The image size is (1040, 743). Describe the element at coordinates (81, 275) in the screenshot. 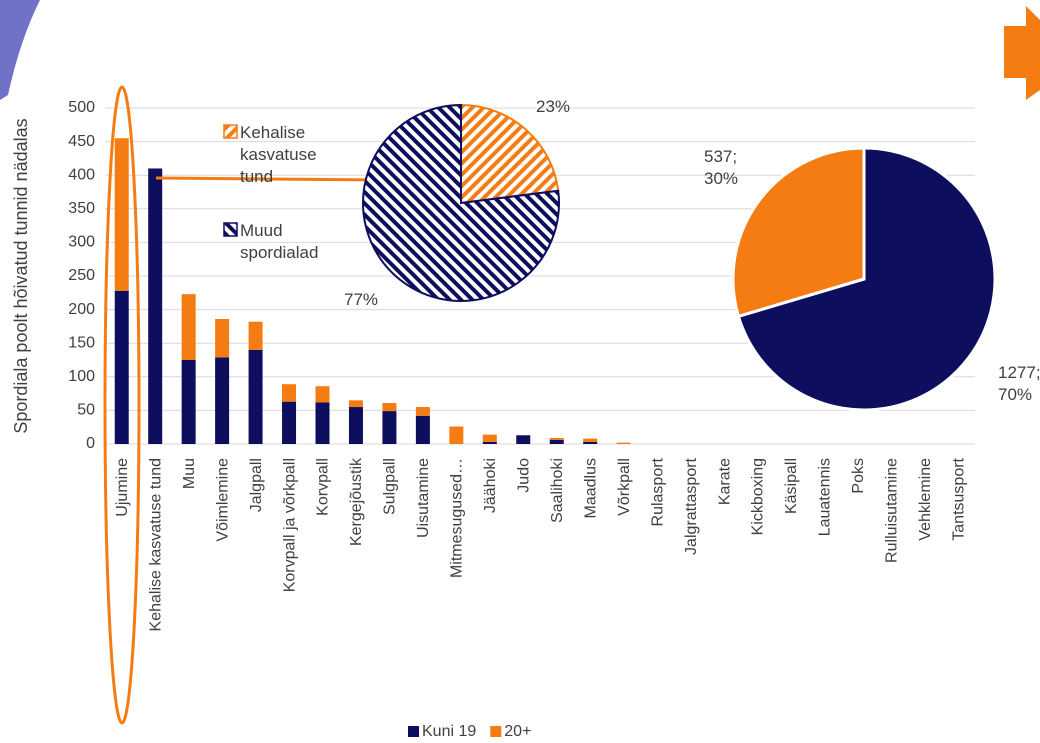

I see `y-tick-label: 250` at that location.